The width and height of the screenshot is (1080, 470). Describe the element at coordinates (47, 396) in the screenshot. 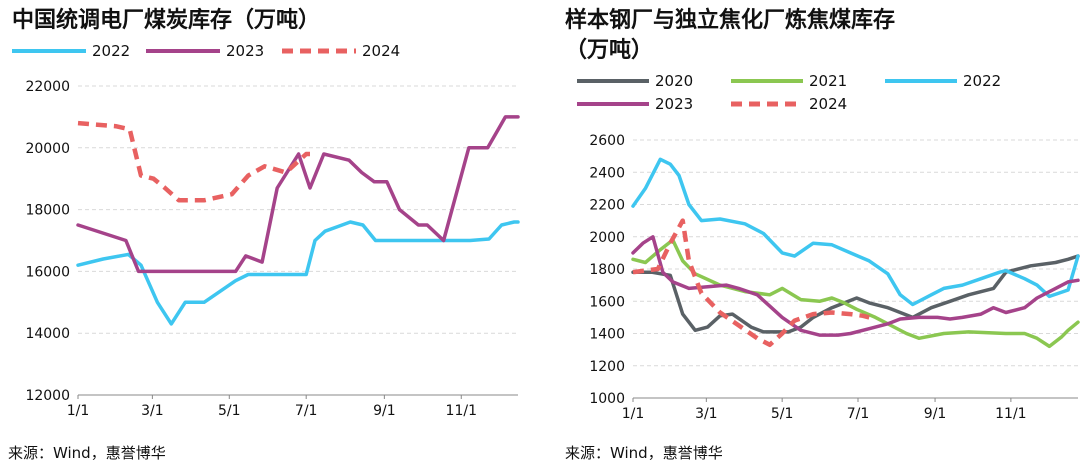

I see `y-tick-label: 12000` at that location.